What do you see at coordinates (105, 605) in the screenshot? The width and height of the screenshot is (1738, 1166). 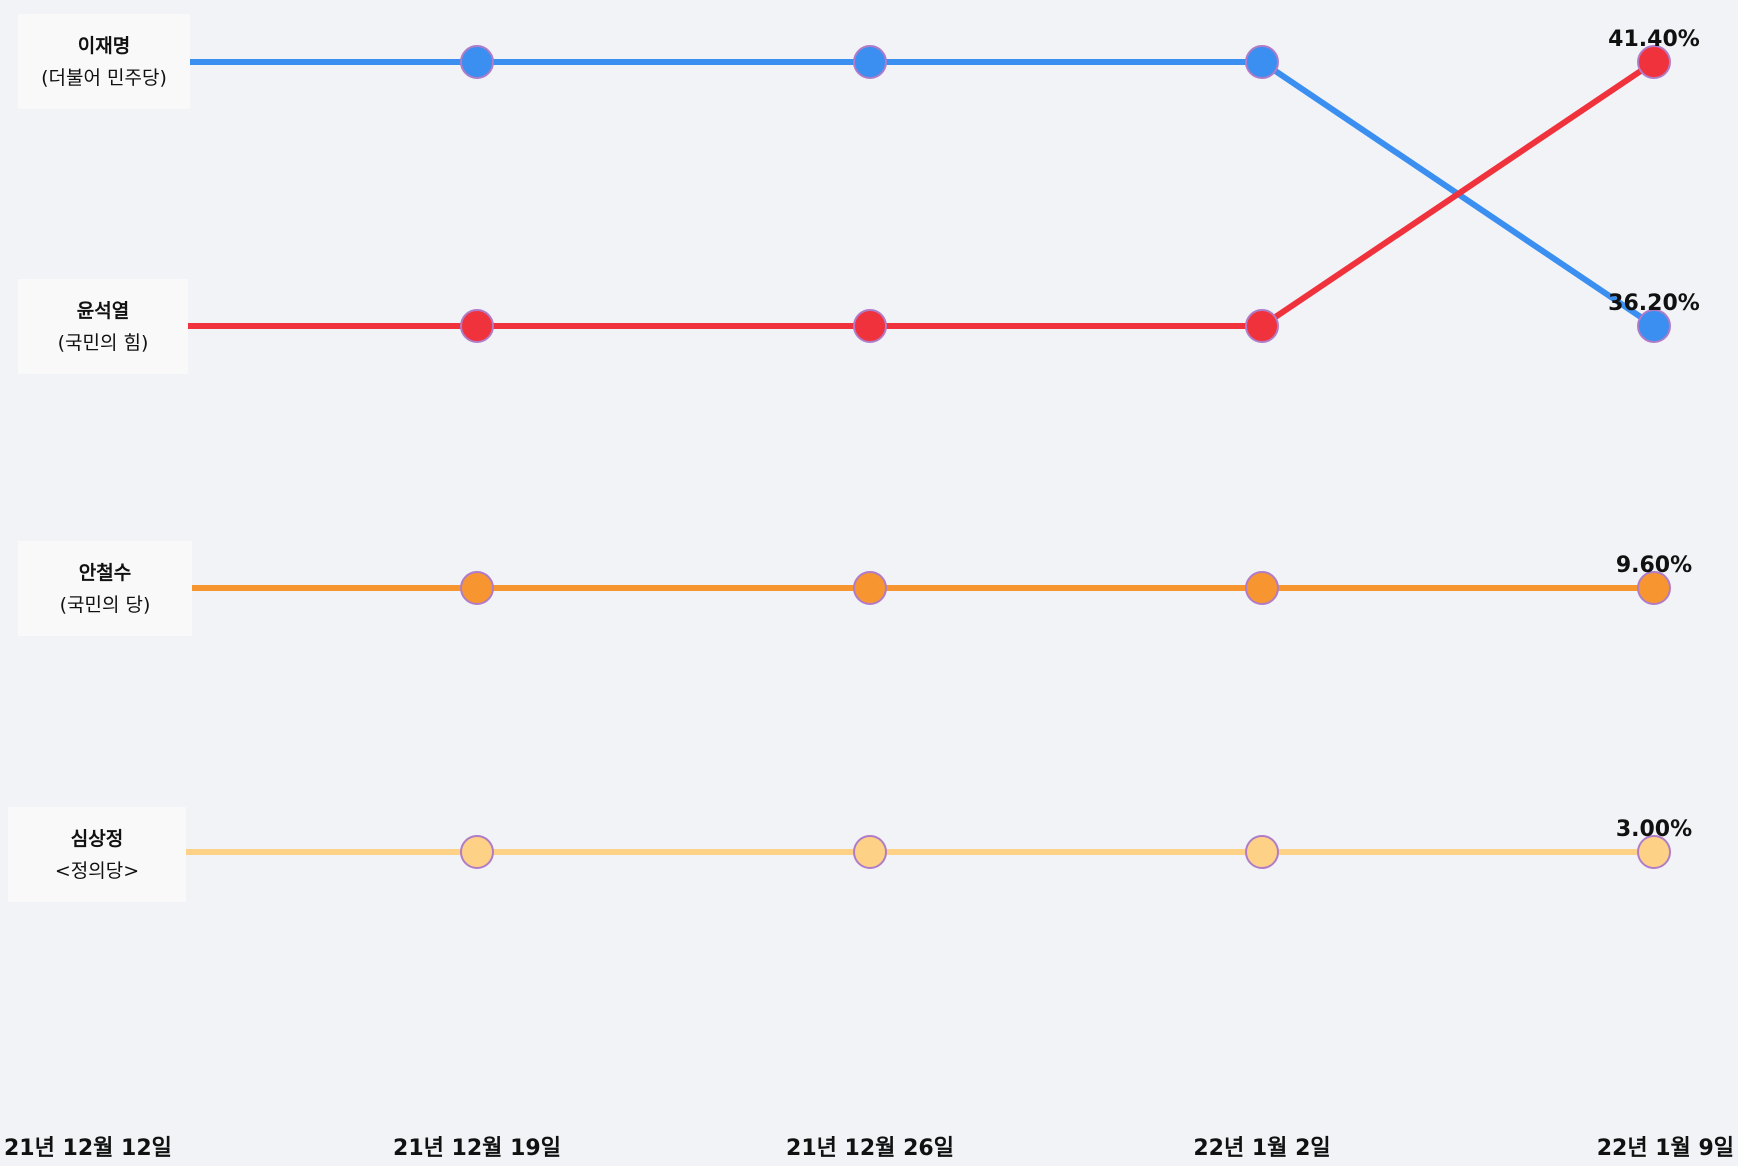 I see `candidate-party: (국민의 당)` at bounding box center [105, 605].